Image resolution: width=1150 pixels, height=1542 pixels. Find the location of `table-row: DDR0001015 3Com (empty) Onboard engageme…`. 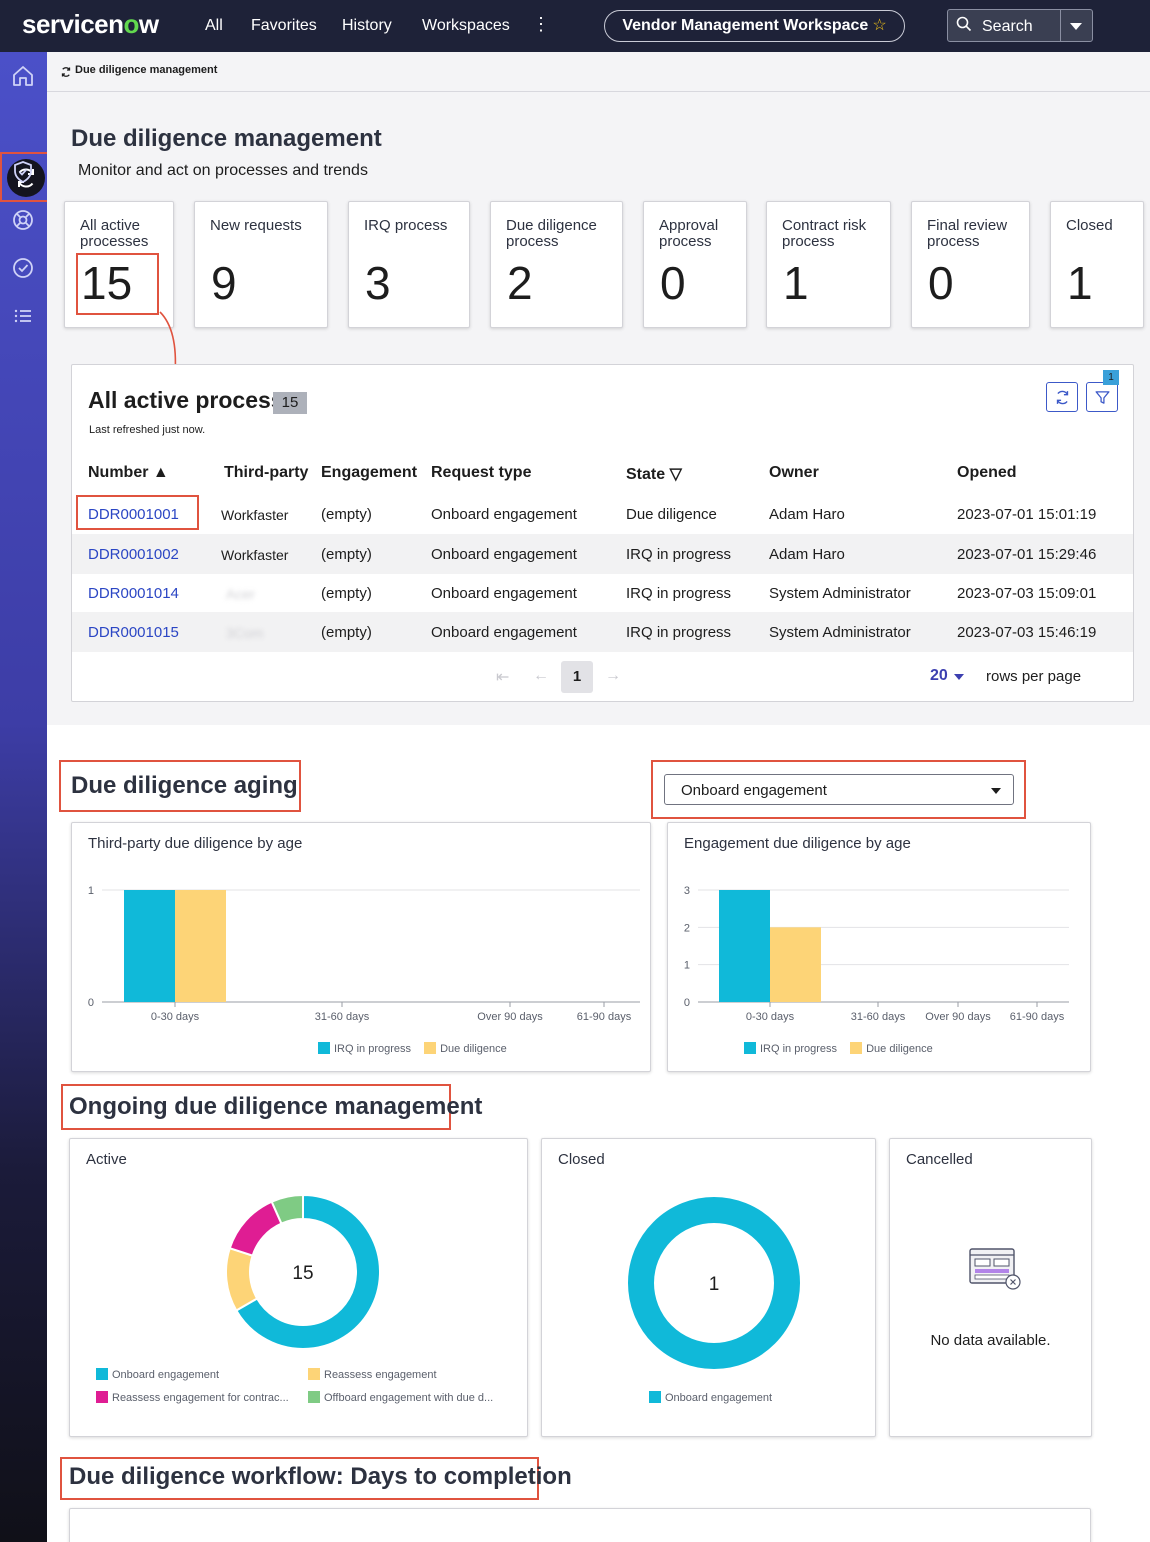

table-row: DDR0001015 3Com (empty) Onboard engageme… is located at coordinates (602, 632).